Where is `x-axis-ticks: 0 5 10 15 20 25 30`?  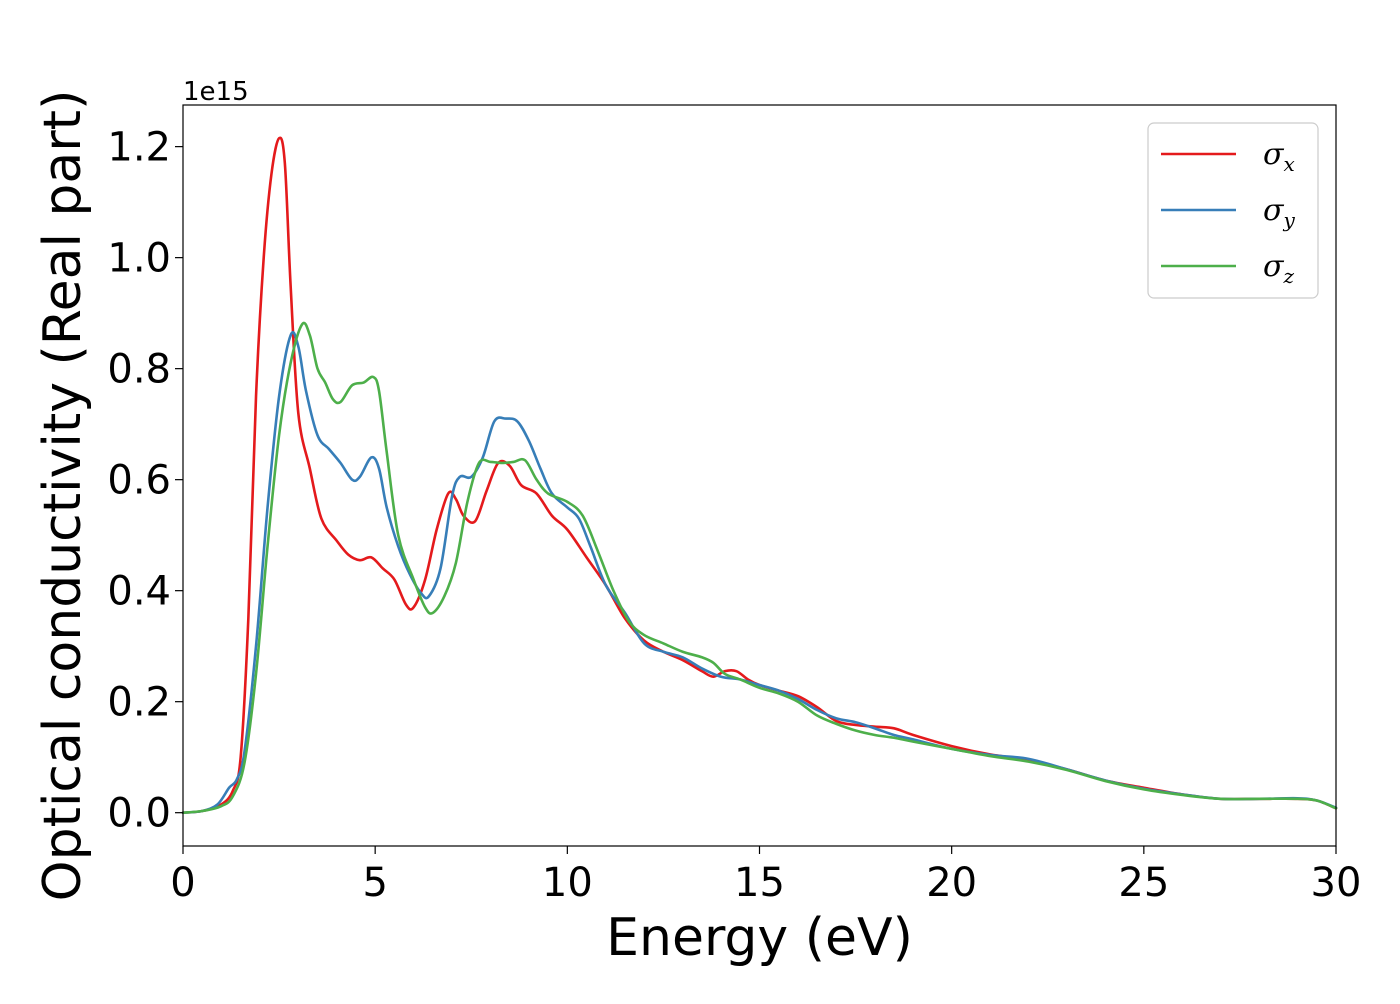
x-axis-ticks: 0 5 10 15 20 25 30 is located at coordinates (765, 876).